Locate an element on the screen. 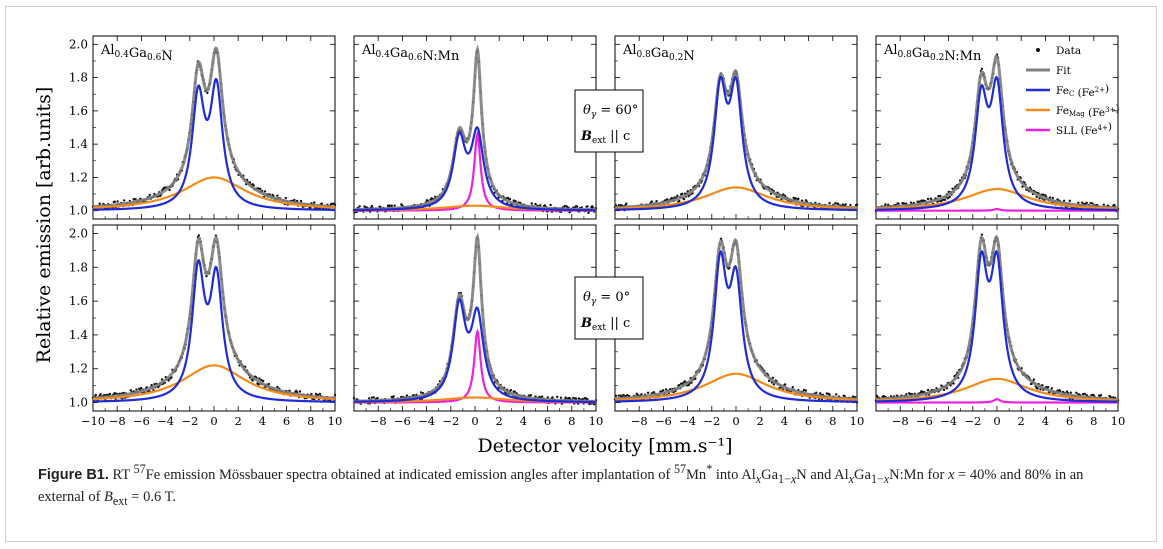 This screenshot has height=549, width=1163. x-tick-label: 4 is located at coordinates (1045, 421).